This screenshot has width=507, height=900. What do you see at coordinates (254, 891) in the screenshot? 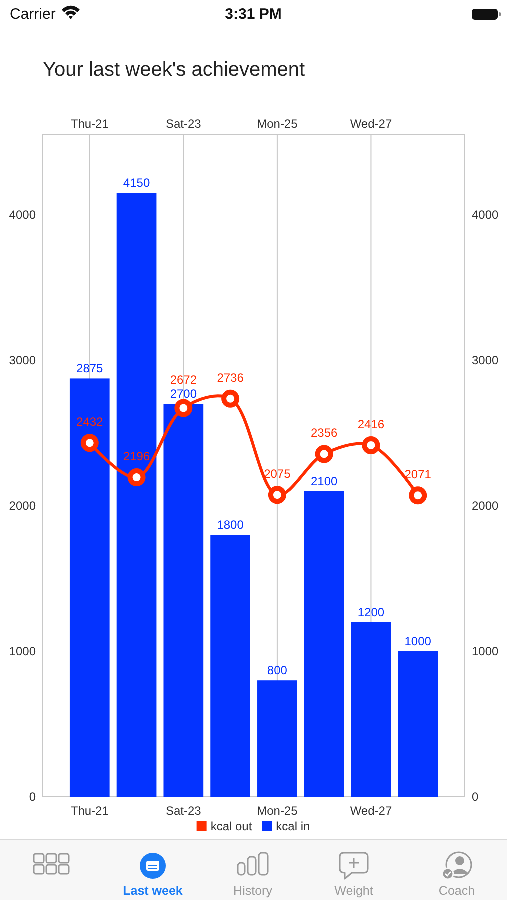
I see `text: History` at bounding box center [254, 891].